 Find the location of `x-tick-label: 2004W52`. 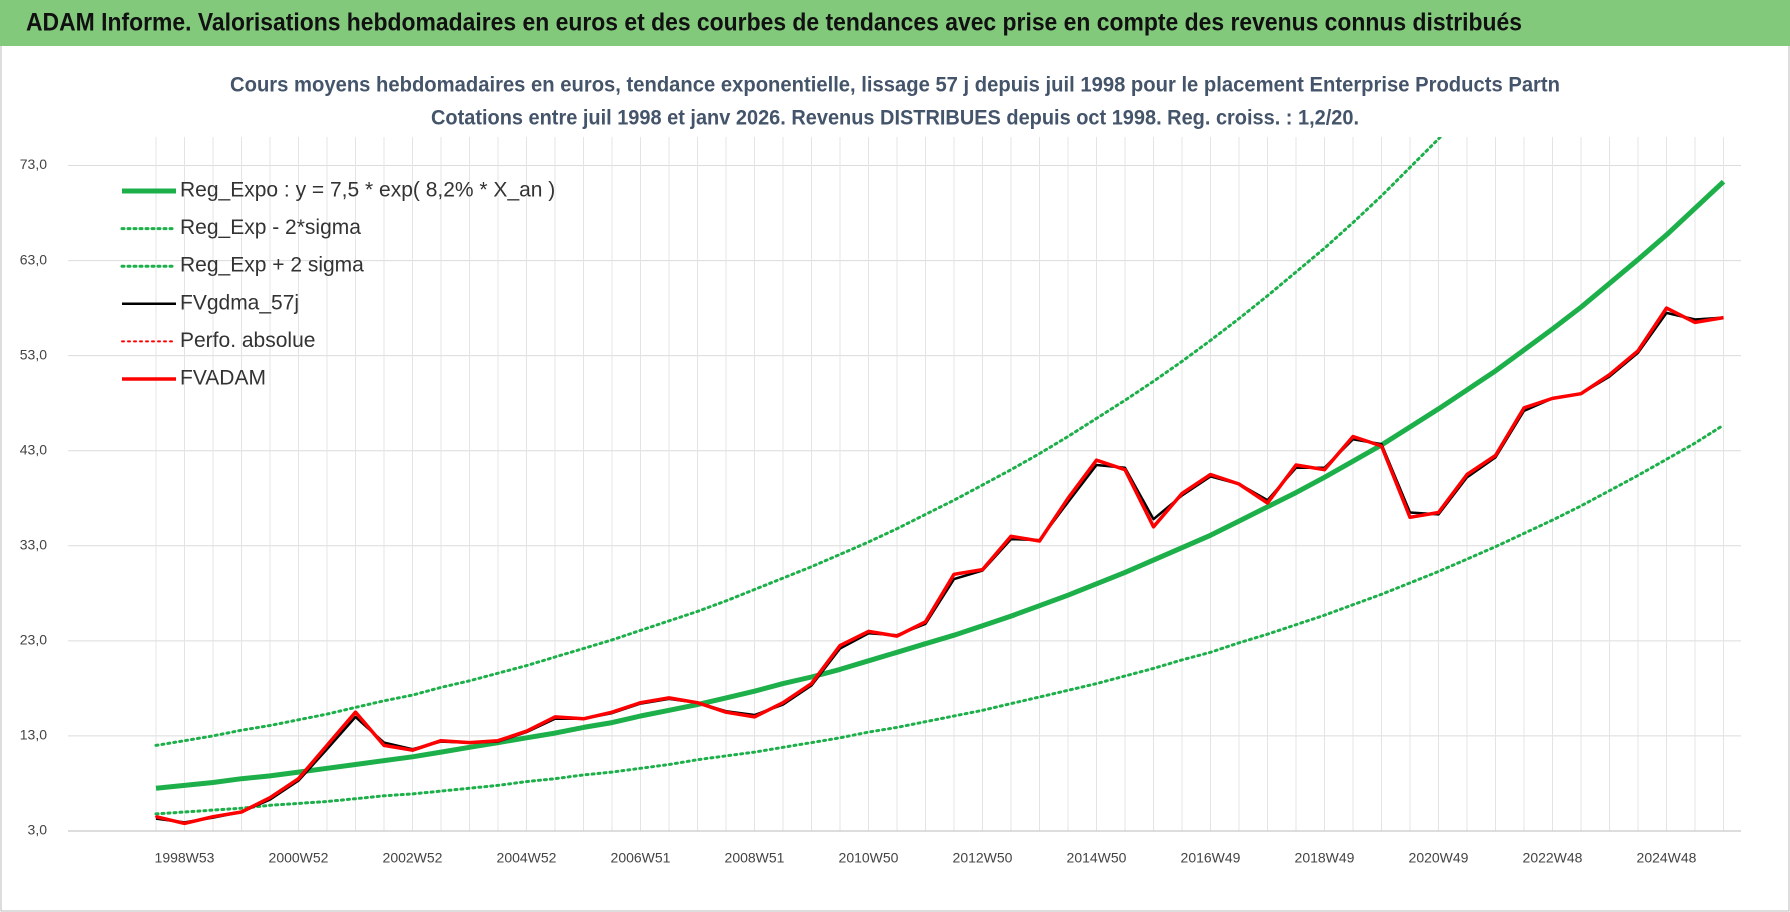

x-tick-label: 2004W52 is located at coordinates (527, 858).